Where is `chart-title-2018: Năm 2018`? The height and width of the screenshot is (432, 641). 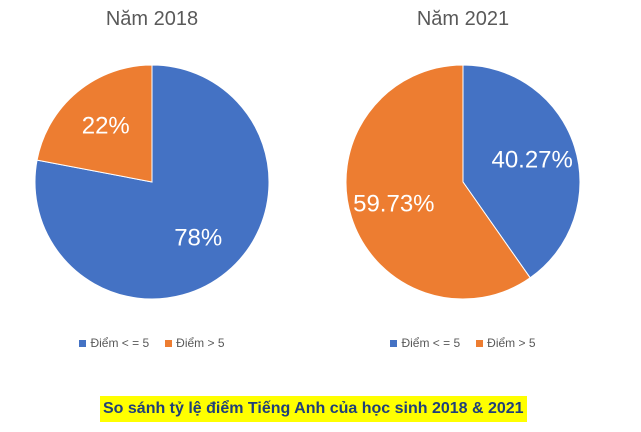
chart-title-2018: Năm 2018 is located at coordinates (152, 19).